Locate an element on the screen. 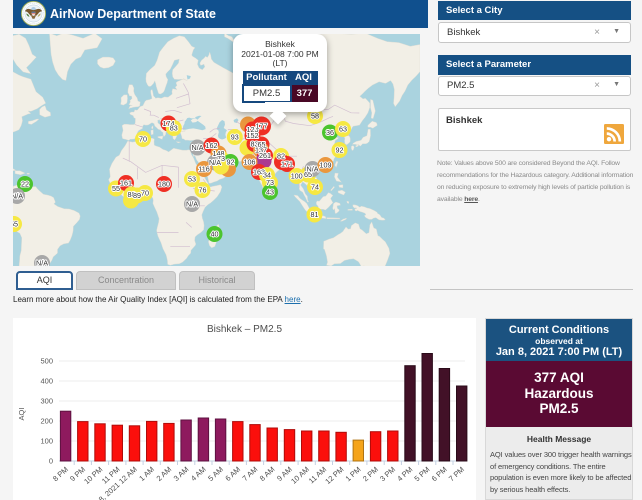 This screenshot has width=642, height=500. svg-text: 36 is located at coordinates (330, 132).